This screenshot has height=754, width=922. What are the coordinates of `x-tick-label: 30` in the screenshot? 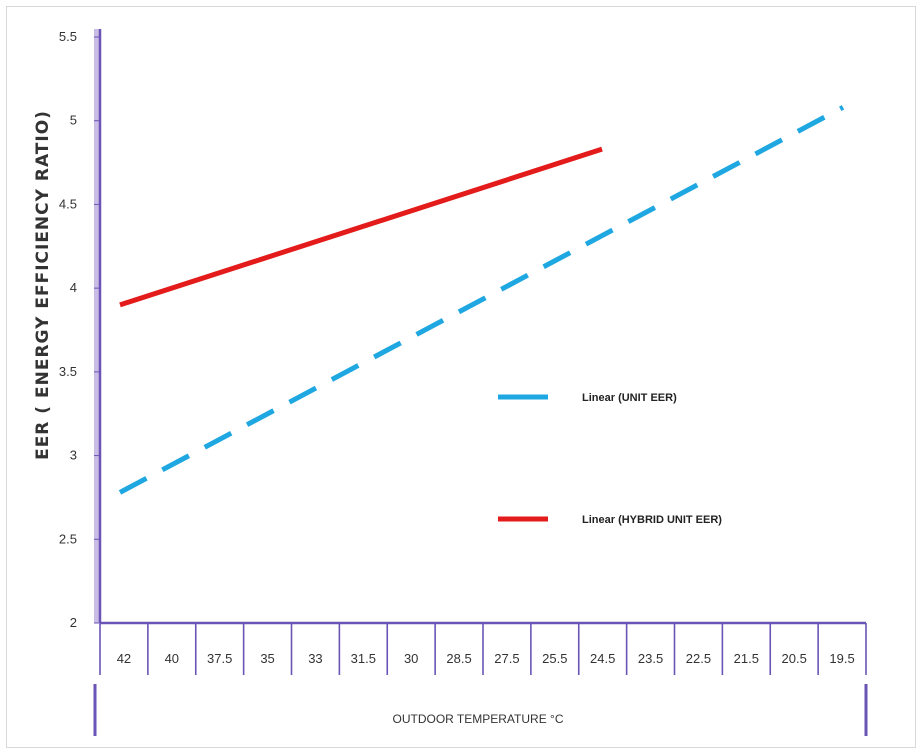 It's located at (411, 658).